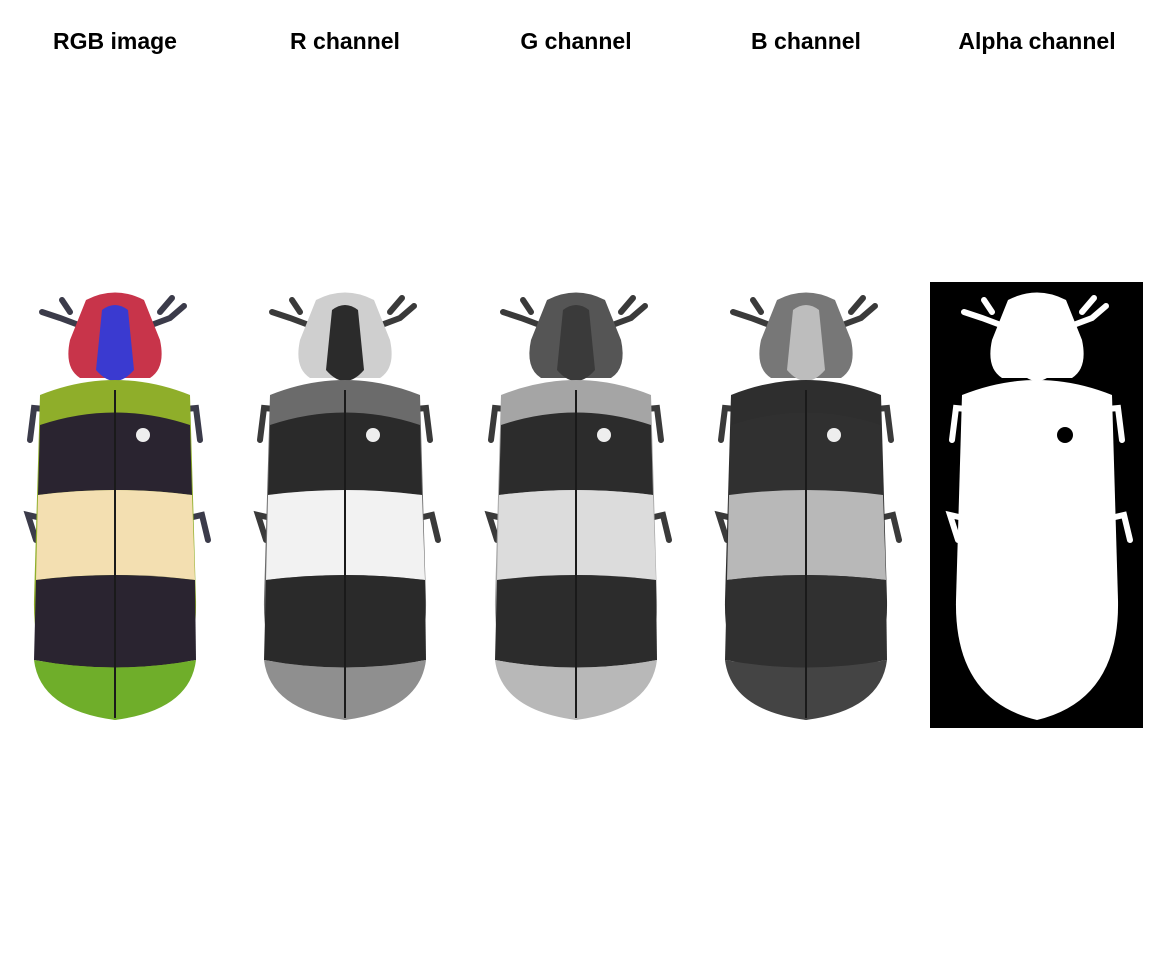 Image resolution: width=1152 pixels, height=960 pixels. Describe the element at coordinates (806, 41) in the screenshot. I see `panel-title-blue: B channel` at that location.